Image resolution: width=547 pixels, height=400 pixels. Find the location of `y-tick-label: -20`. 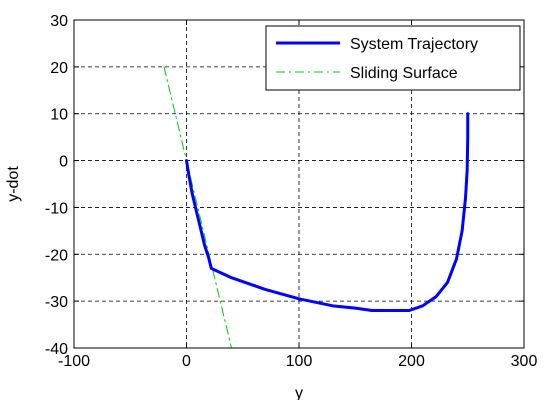

y-tick-label: -20 is located at coordinates (56, 255).